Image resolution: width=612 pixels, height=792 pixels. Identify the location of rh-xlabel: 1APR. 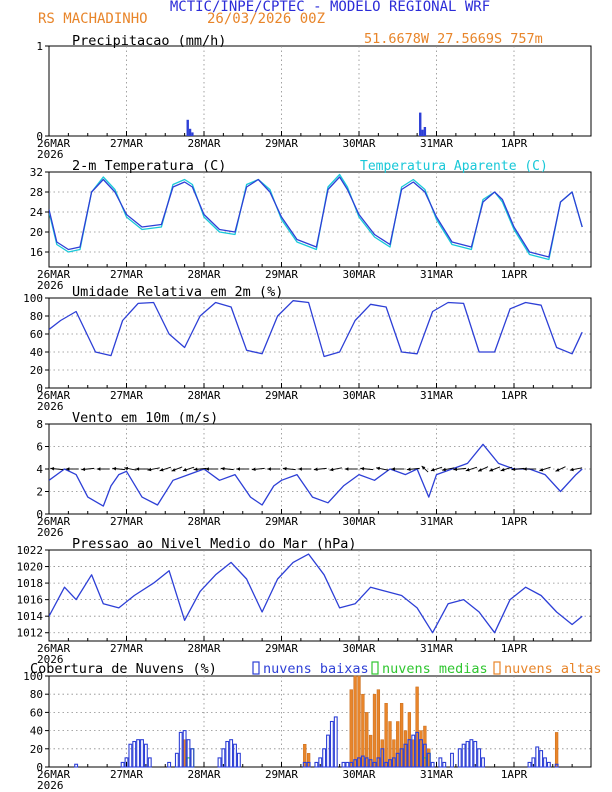
(514, 395).